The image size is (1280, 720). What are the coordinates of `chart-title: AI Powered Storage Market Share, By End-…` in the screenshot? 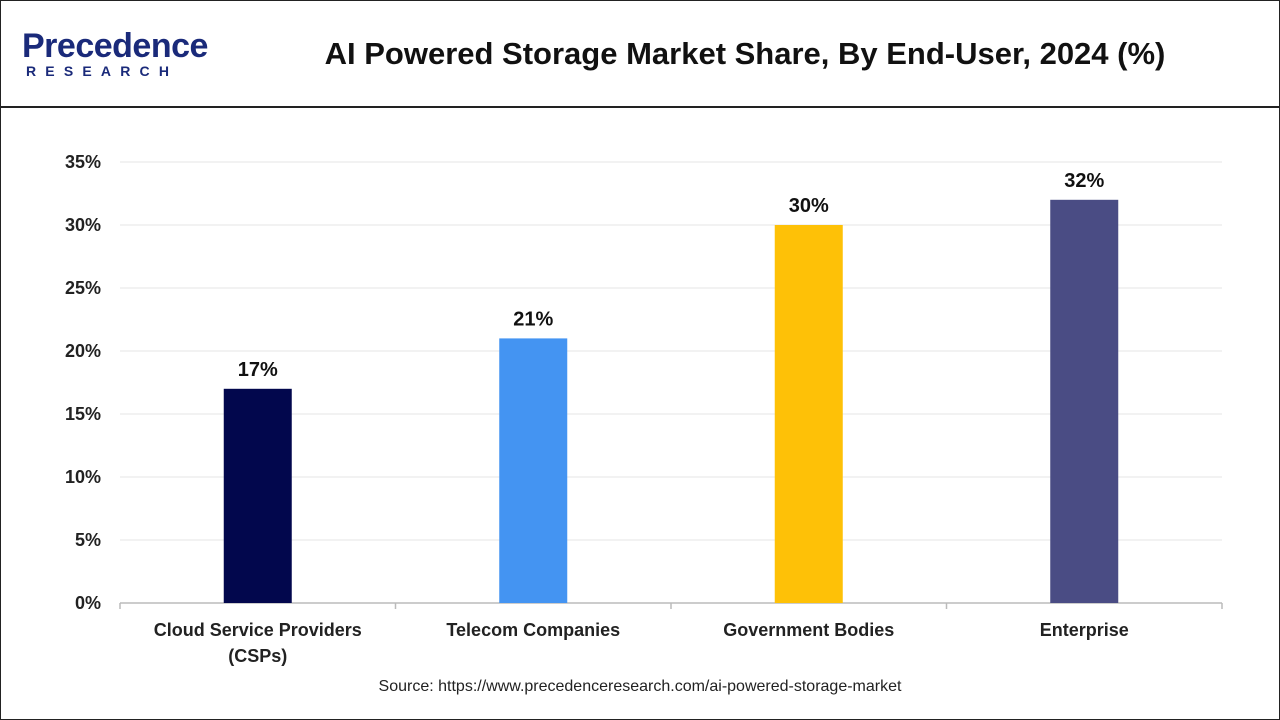 It's located at (745, 53).